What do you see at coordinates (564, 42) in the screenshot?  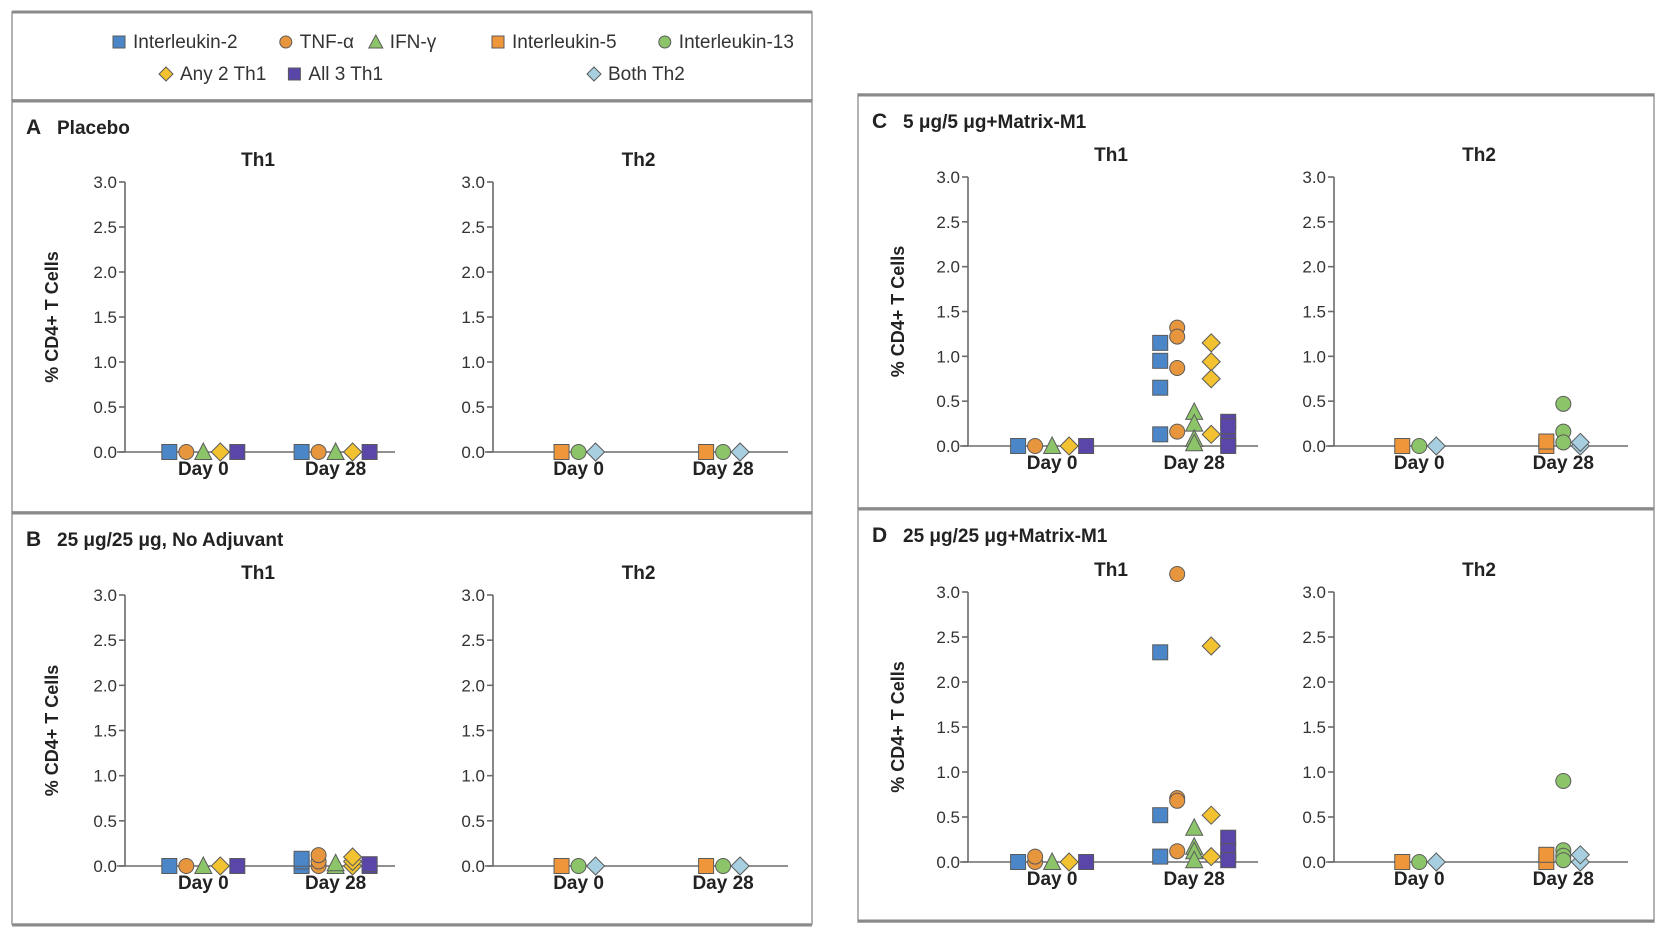 I see `legend-label: Interleukin-5` at bounding box center [564, 42].